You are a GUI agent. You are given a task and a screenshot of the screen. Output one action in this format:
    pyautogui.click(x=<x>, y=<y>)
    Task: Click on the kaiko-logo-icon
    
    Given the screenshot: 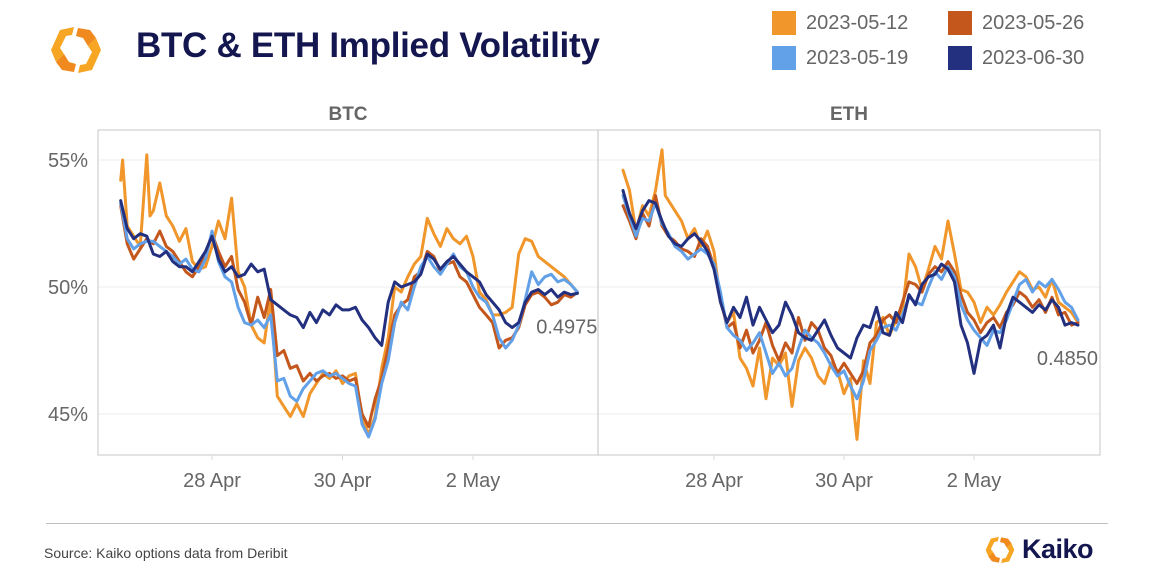 What is the action you would take?
    pyautogui.click(x=76, y=50)
    